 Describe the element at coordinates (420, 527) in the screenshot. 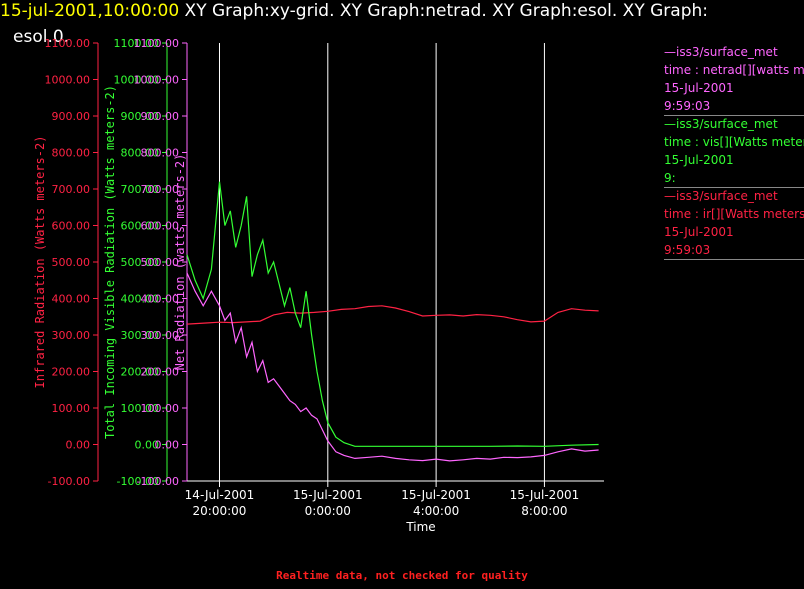

I see `x-axis-label: Time` at that location.